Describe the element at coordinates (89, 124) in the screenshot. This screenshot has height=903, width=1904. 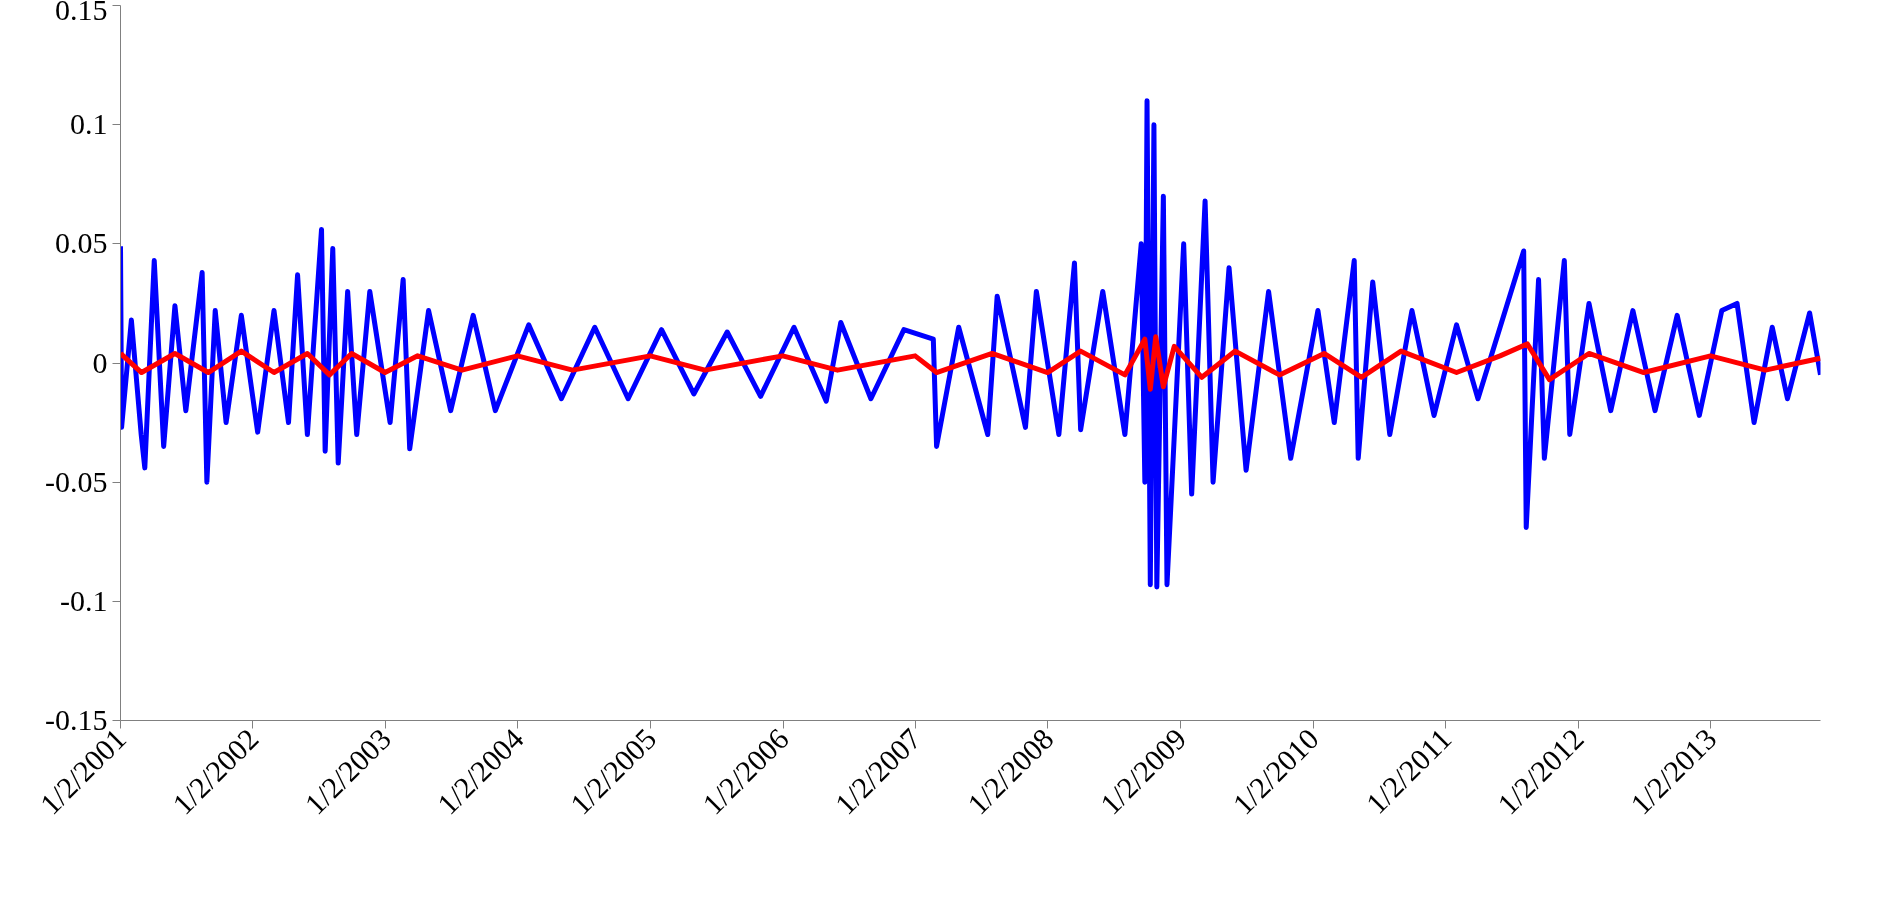
I see `y-tick-label: 0.1` at that location.